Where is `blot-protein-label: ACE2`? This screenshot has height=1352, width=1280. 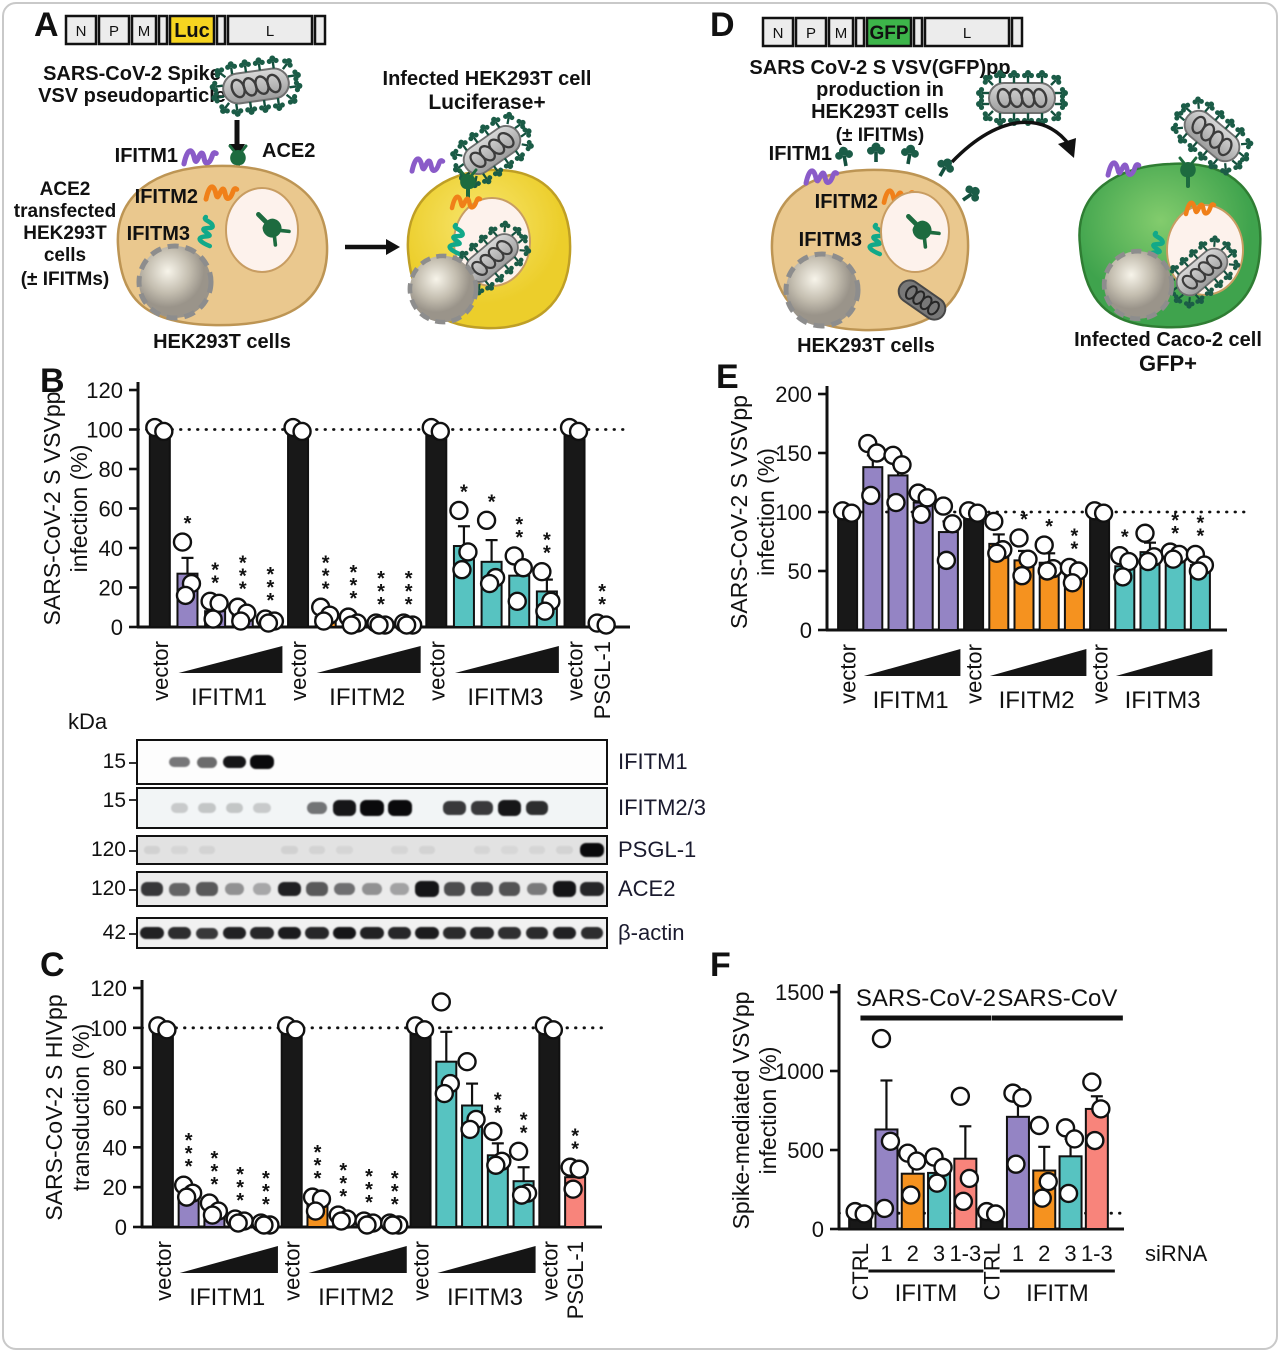 blot-protein-label: ACE2 is located at coordinates (647, 888).